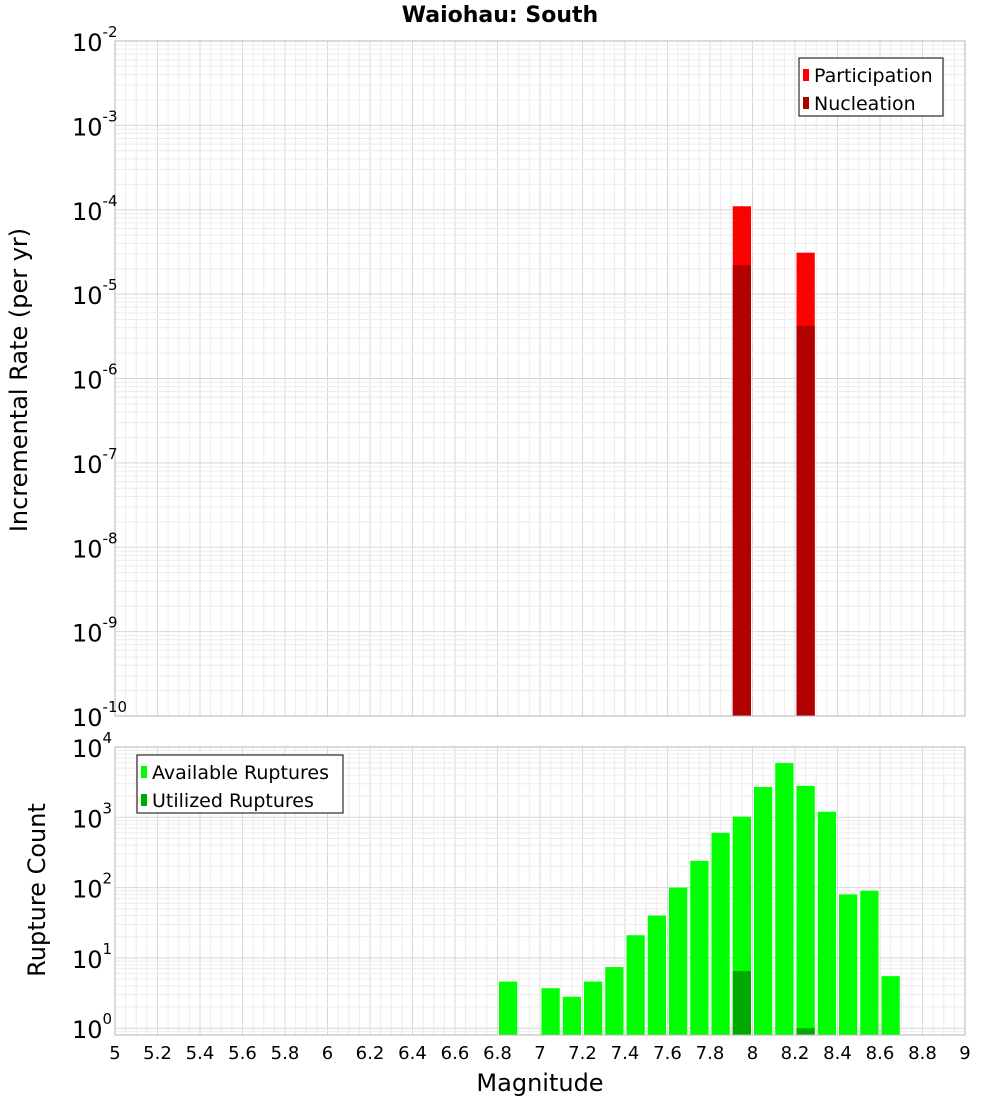 The width and height of the screenshot is (1000, 1100). I want to click on x-tick-label: 8.8, so click(922, 1053).